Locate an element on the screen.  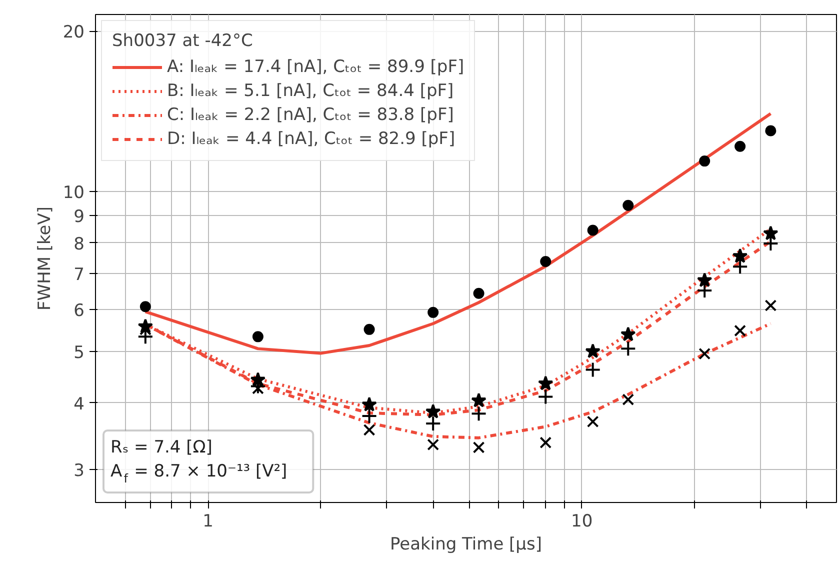
y-tick-label: 4 is located at coordinates (79, 404).